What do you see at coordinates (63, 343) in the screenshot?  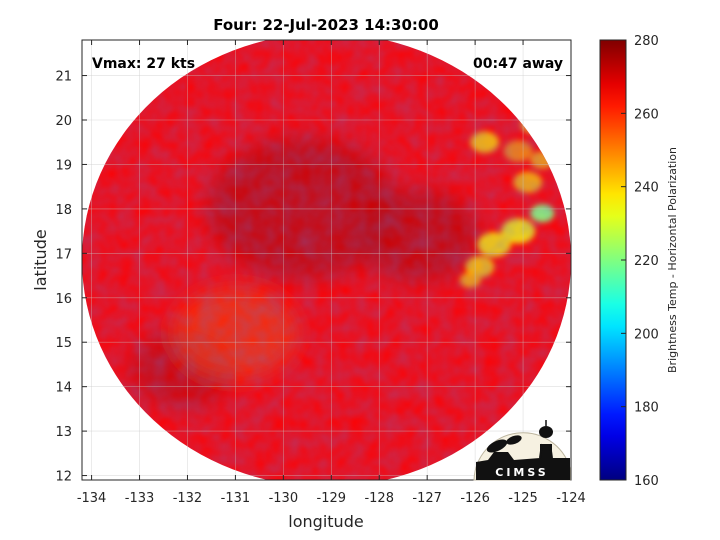 I see `y-tick-label: 15` at bounding box center [63, 343].